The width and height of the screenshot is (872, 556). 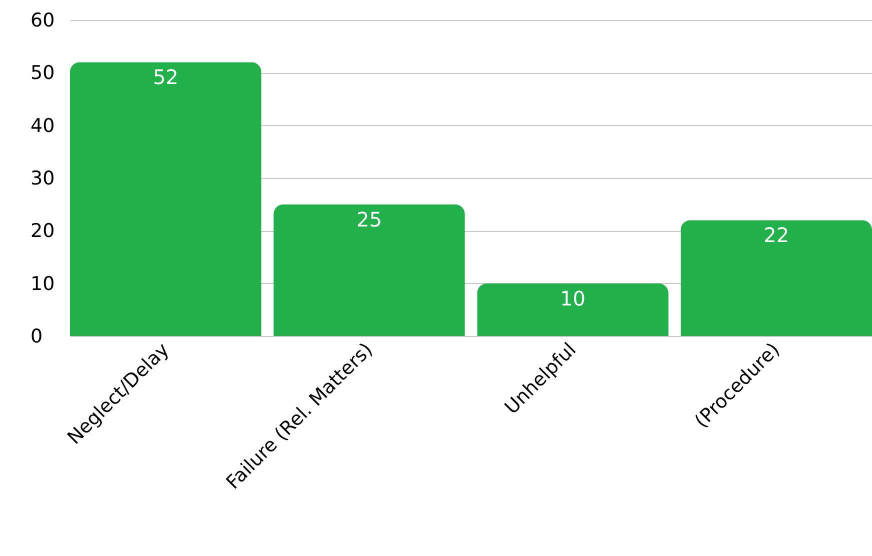 What do you see at coordinates (42, 231) in the screenshot?
I see `y-tick-label: 20` at bounding box center [42, 231].